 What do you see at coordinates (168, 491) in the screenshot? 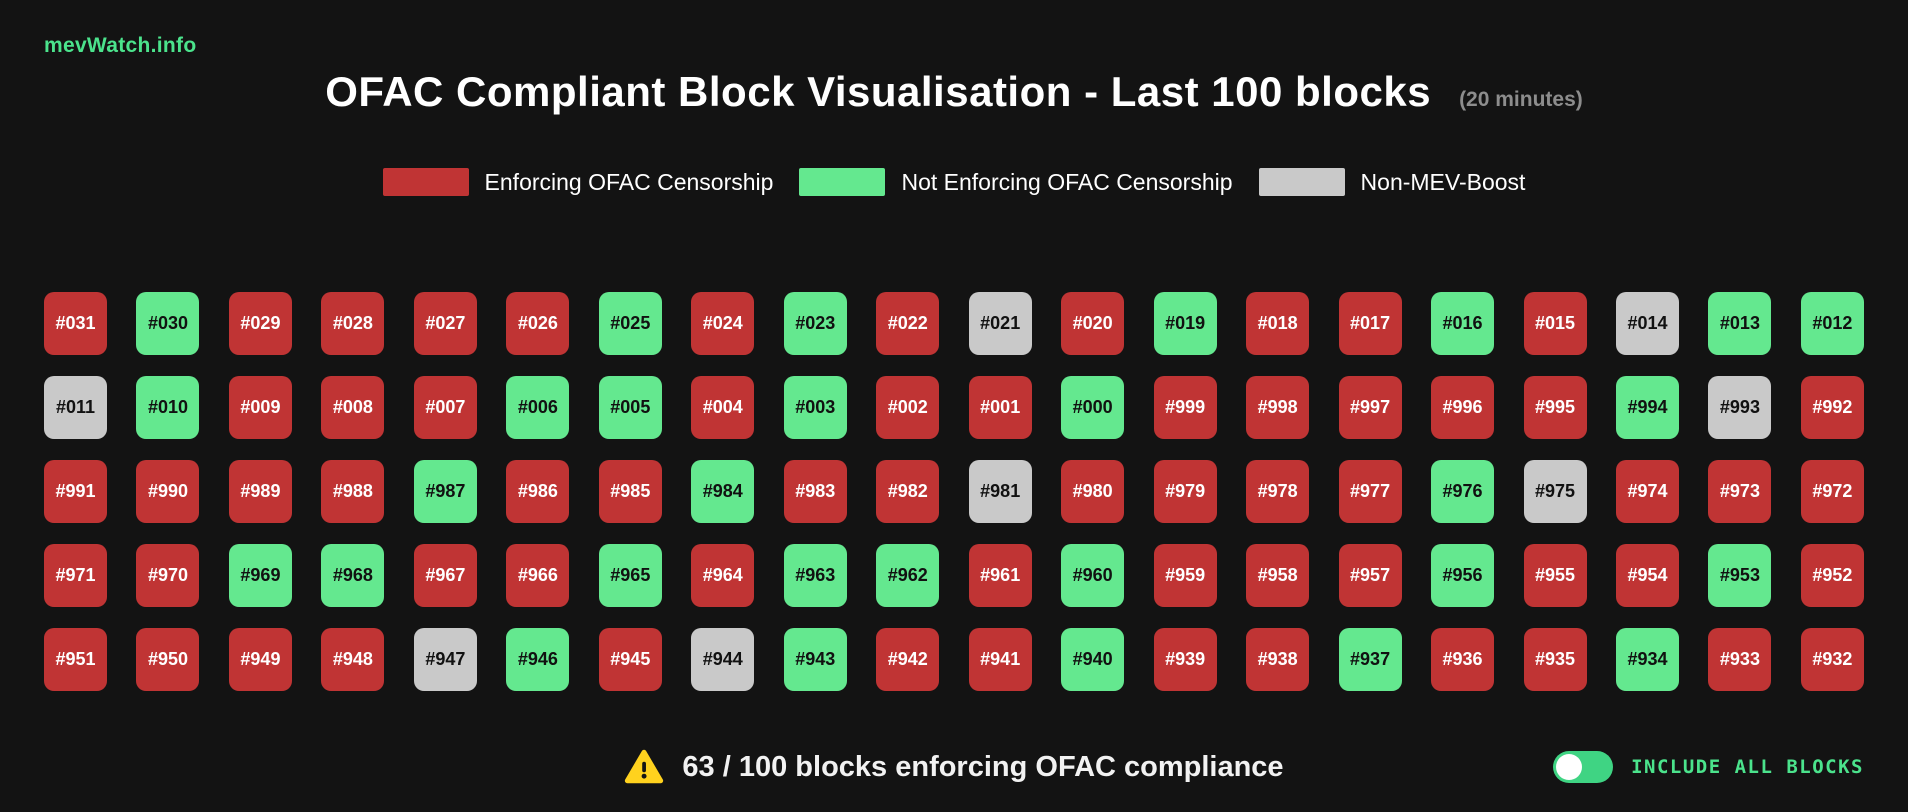
I see `block-cell: #990` at bounding box center [168, 491].